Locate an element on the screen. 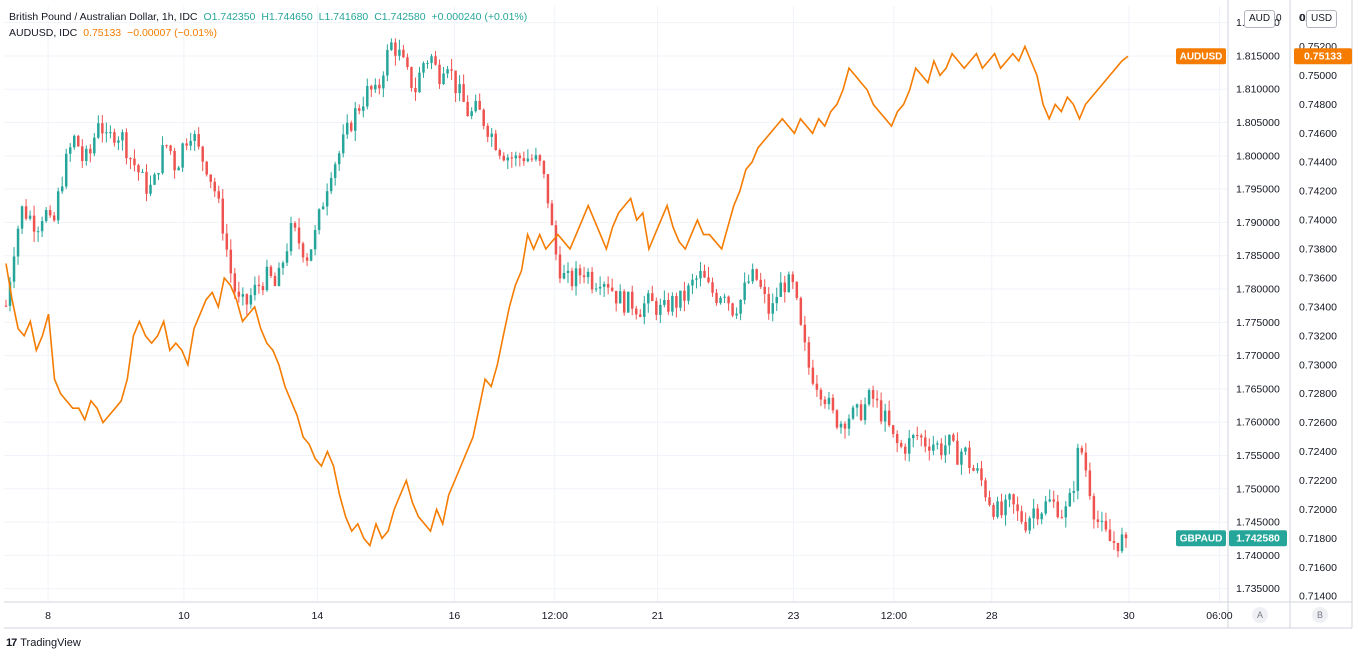 The height and width of the screenshot is (657, 1354). legend-close: C1.742580 is located at coordinates (400, 17).